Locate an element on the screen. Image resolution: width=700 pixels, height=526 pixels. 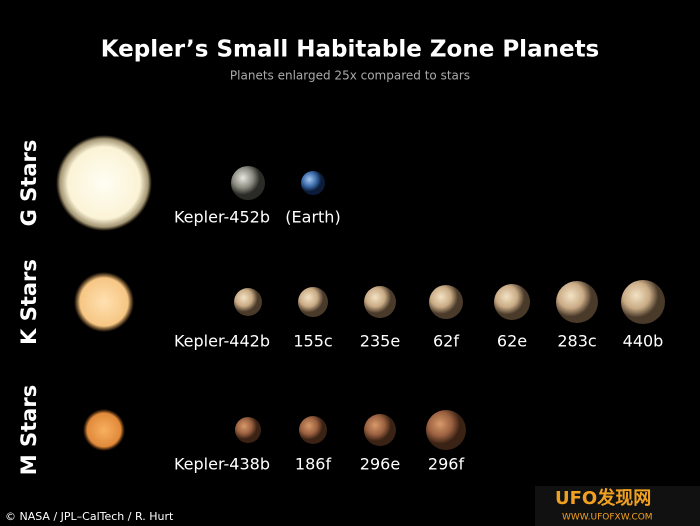
planet-label: 62e is located at coordinates (512, 341).